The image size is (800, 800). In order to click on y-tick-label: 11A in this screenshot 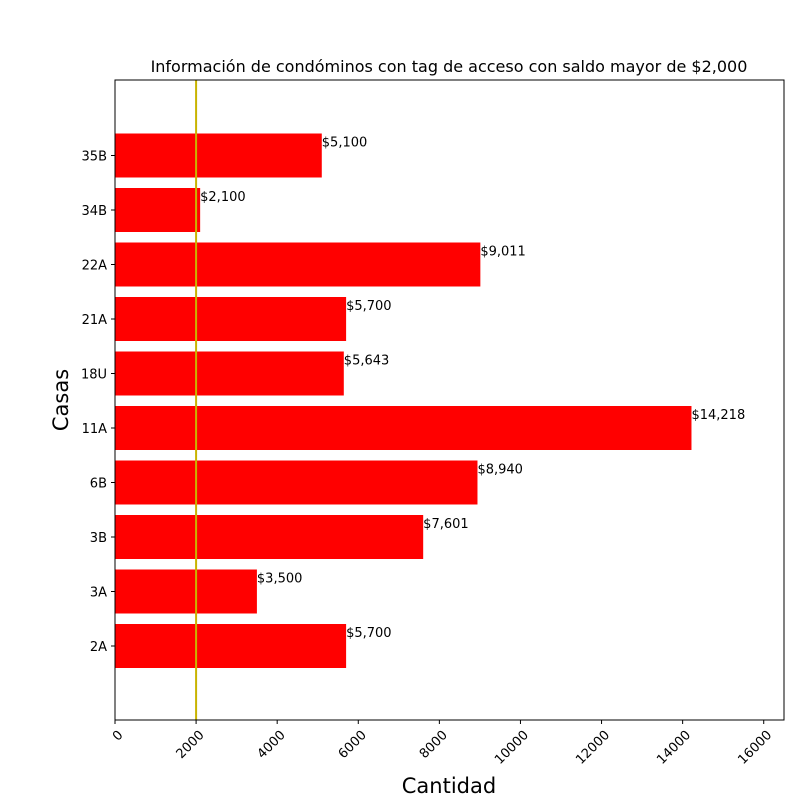, I will do `click(95, 429)`.